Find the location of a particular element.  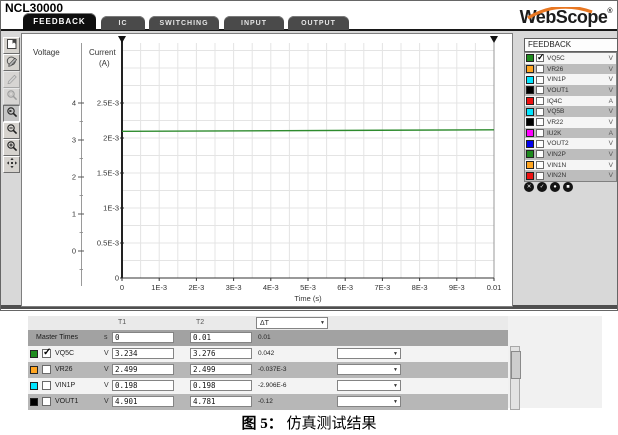

figure-caption-text: 仿真测试结果 is located at coordinates (331, 424).